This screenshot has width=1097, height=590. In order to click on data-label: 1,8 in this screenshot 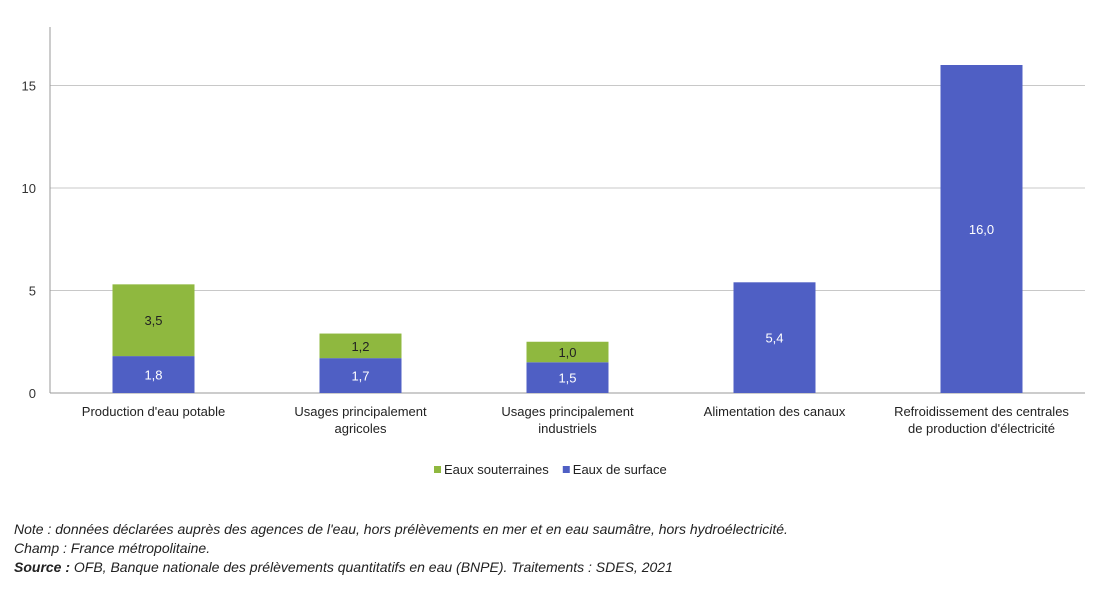, I will do `click(153, 375)`.